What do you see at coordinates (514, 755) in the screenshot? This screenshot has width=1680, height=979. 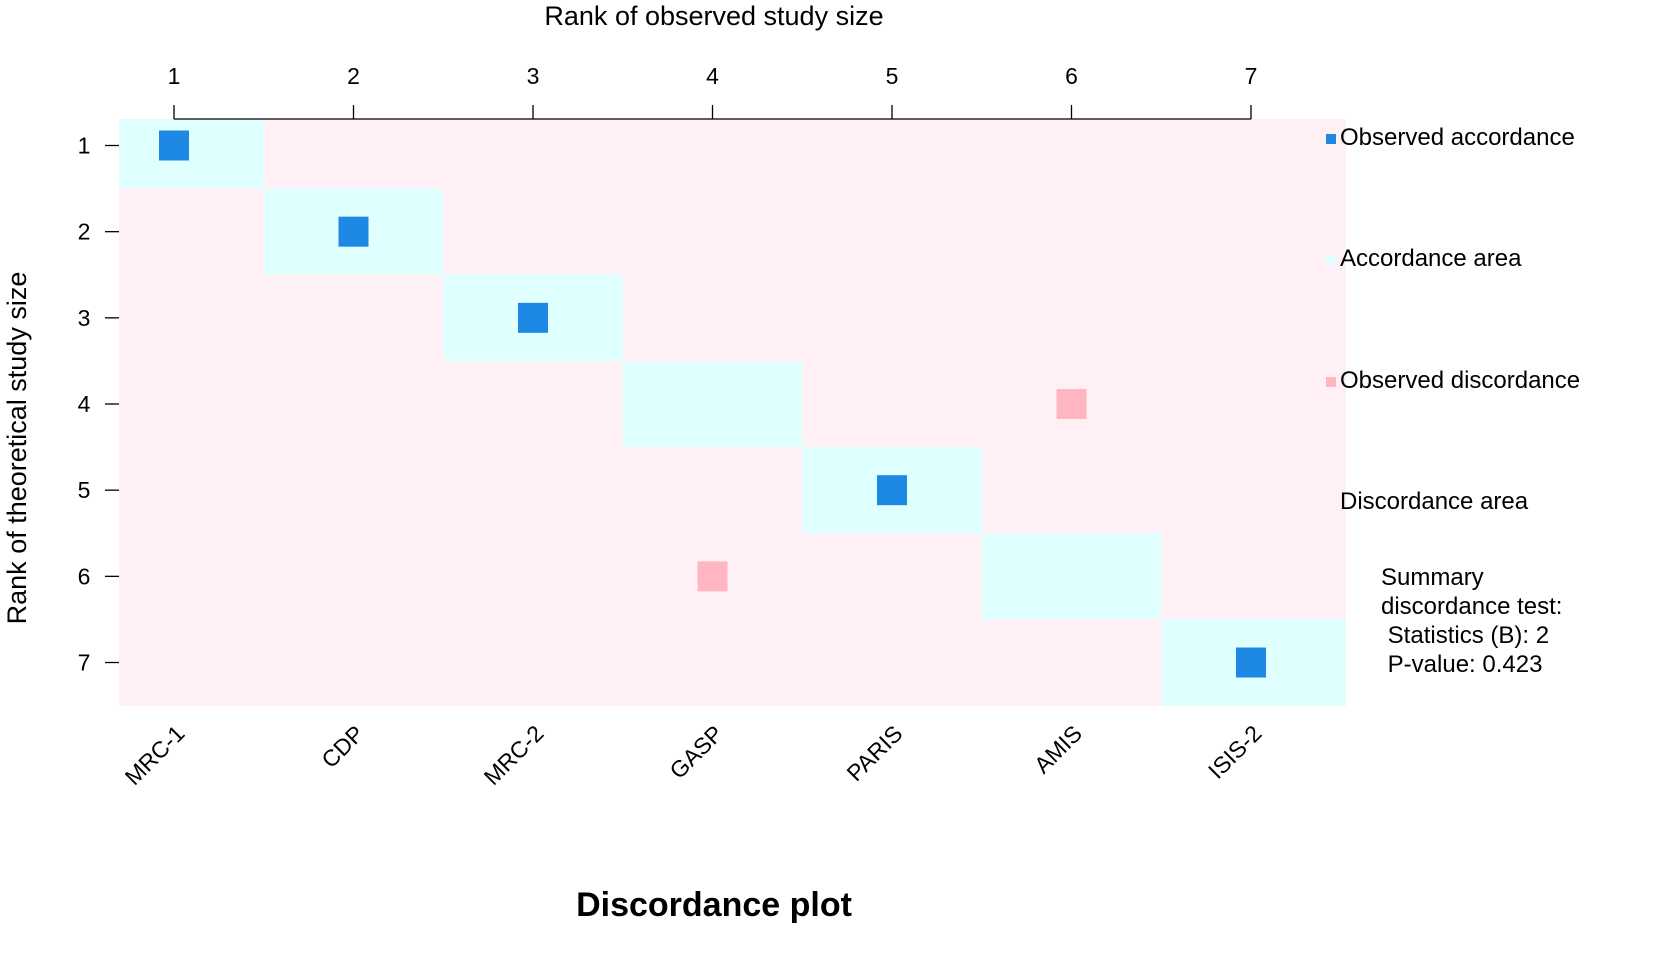 I see `study-label: MRC-2` at bounding box center [514, 755].